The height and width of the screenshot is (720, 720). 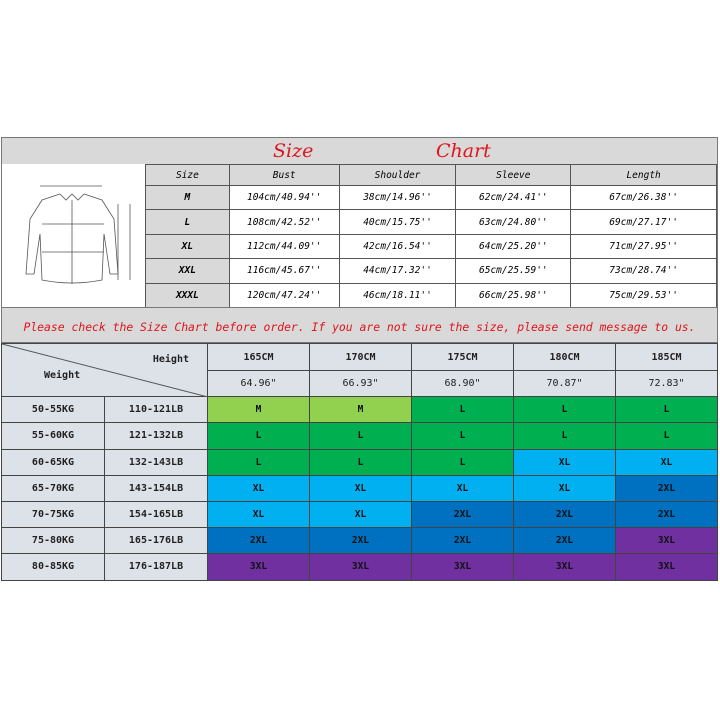 What do you see at coordinates (284, 246) in the screenshot?
I see `measurement-value: 112cm/44.09''` at bounding box center [284, 246].